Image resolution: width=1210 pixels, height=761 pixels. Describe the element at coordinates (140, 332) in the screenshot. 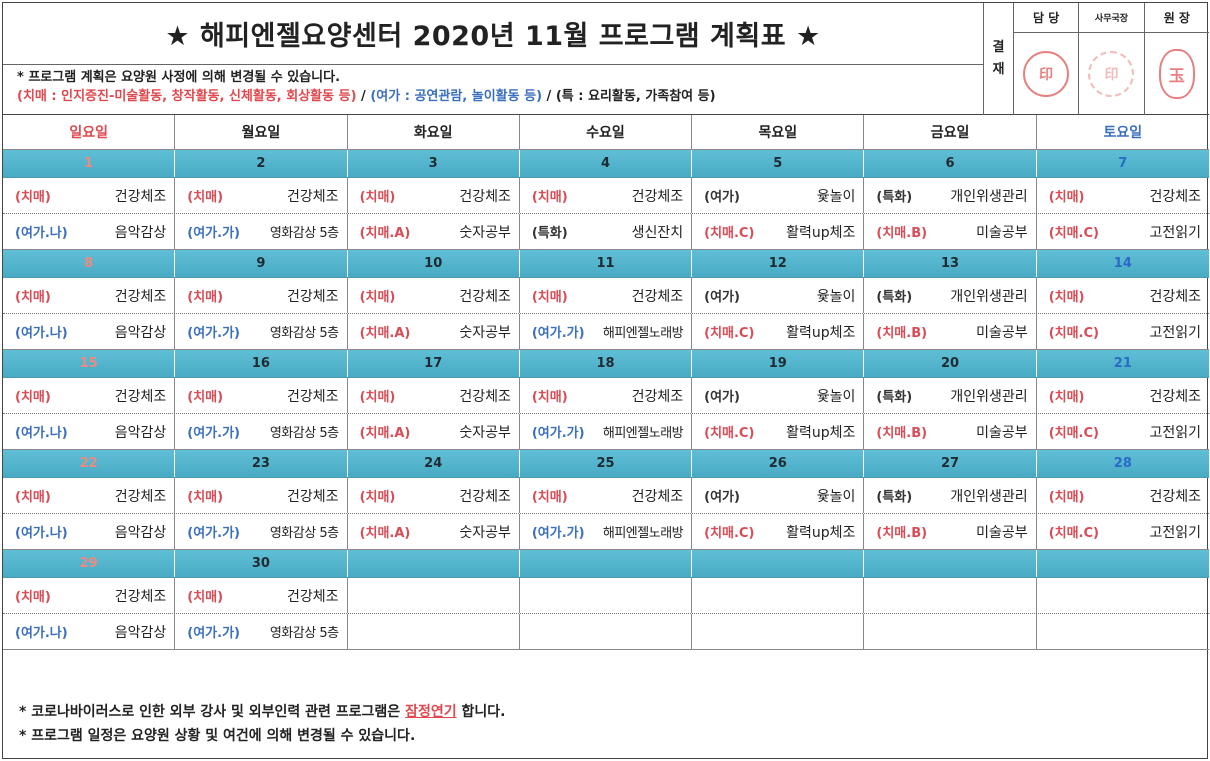

I see `activity-name: 음악감상` at that location.